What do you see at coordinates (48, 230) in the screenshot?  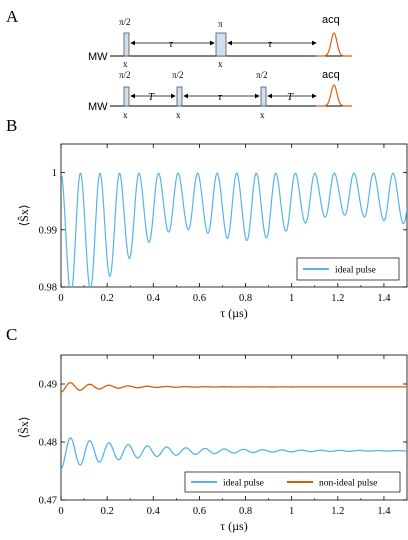 I see `y-tick-label: 0.99` at bounding box center [48, 230].